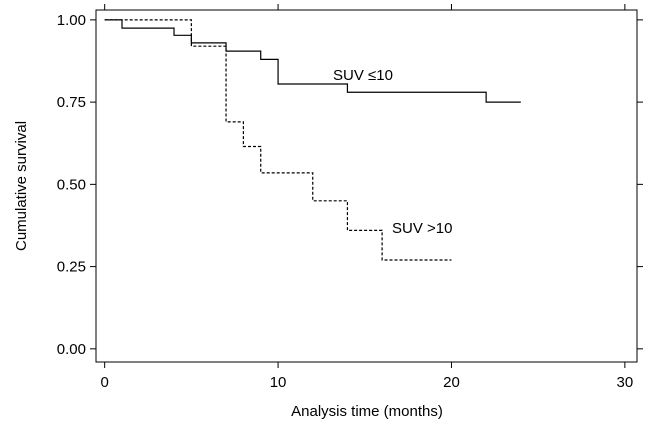 The width and height of the screenshot is (653, 430). What do you see at coordinates (363, 75) in the screenshot?
I see `series-label-suv-low: SUV ≤10` at bounding box center [363, 75].